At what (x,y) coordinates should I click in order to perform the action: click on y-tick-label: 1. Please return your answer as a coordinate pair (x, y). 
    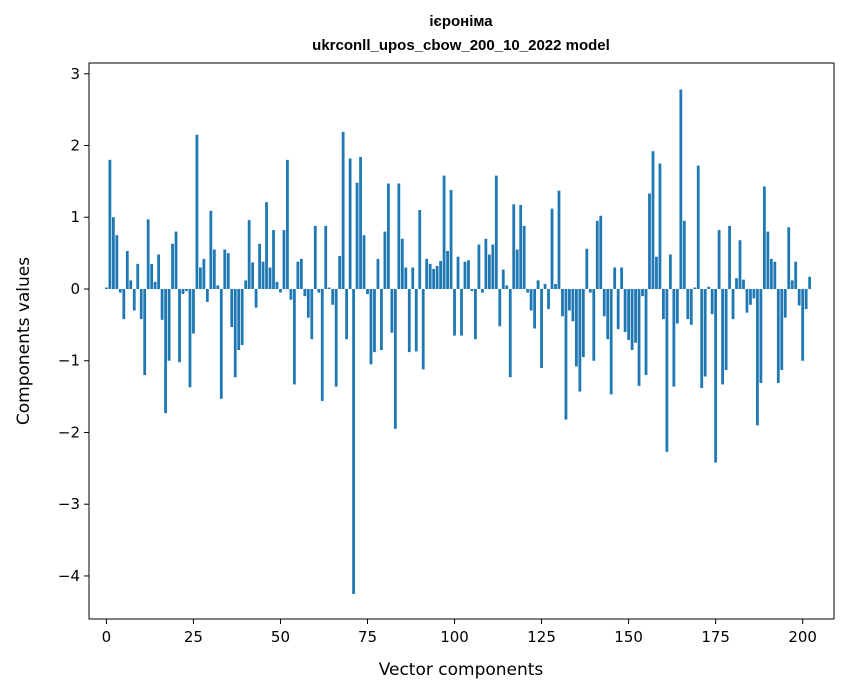
    Looking at the image, I should click on (75, 217).